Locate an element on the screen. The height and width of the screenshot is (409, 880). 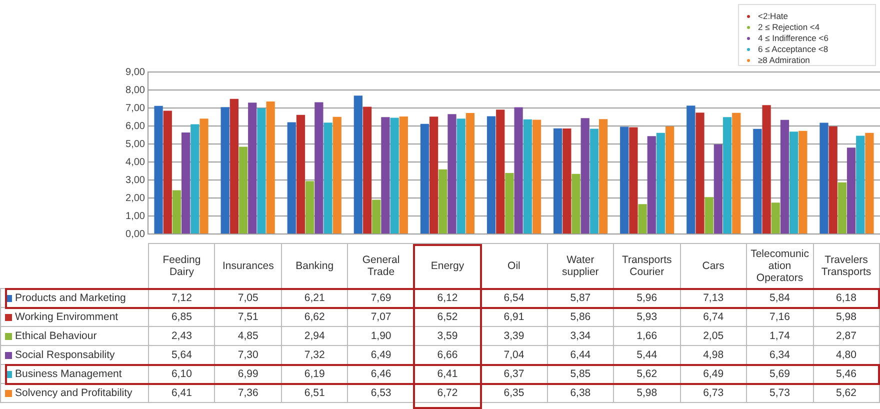
data-label: 6,49 is located at coordinates (713, 374).